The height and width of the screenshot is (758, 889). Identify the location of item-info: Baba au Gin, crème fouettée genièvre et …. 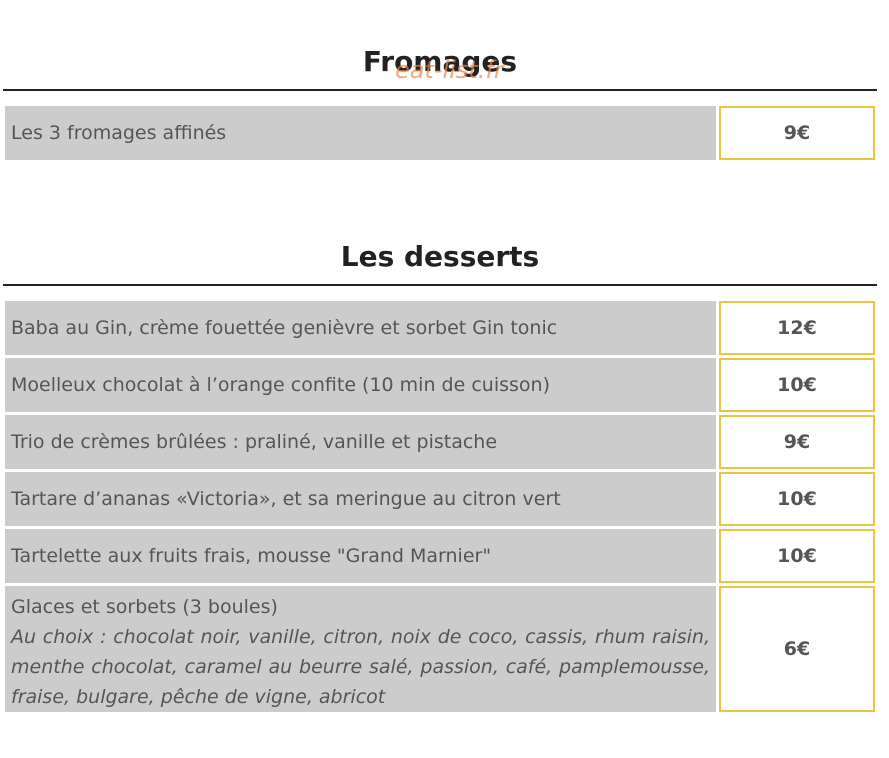
(360, 328).